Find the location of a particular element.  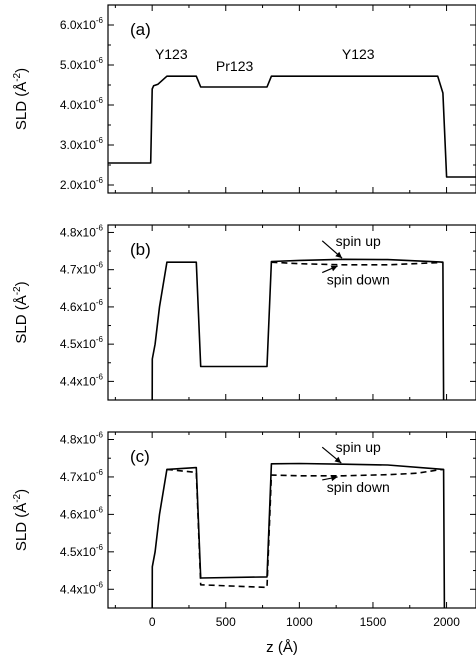

x-tick-label: 2000 is located at coordinates (446, 622).